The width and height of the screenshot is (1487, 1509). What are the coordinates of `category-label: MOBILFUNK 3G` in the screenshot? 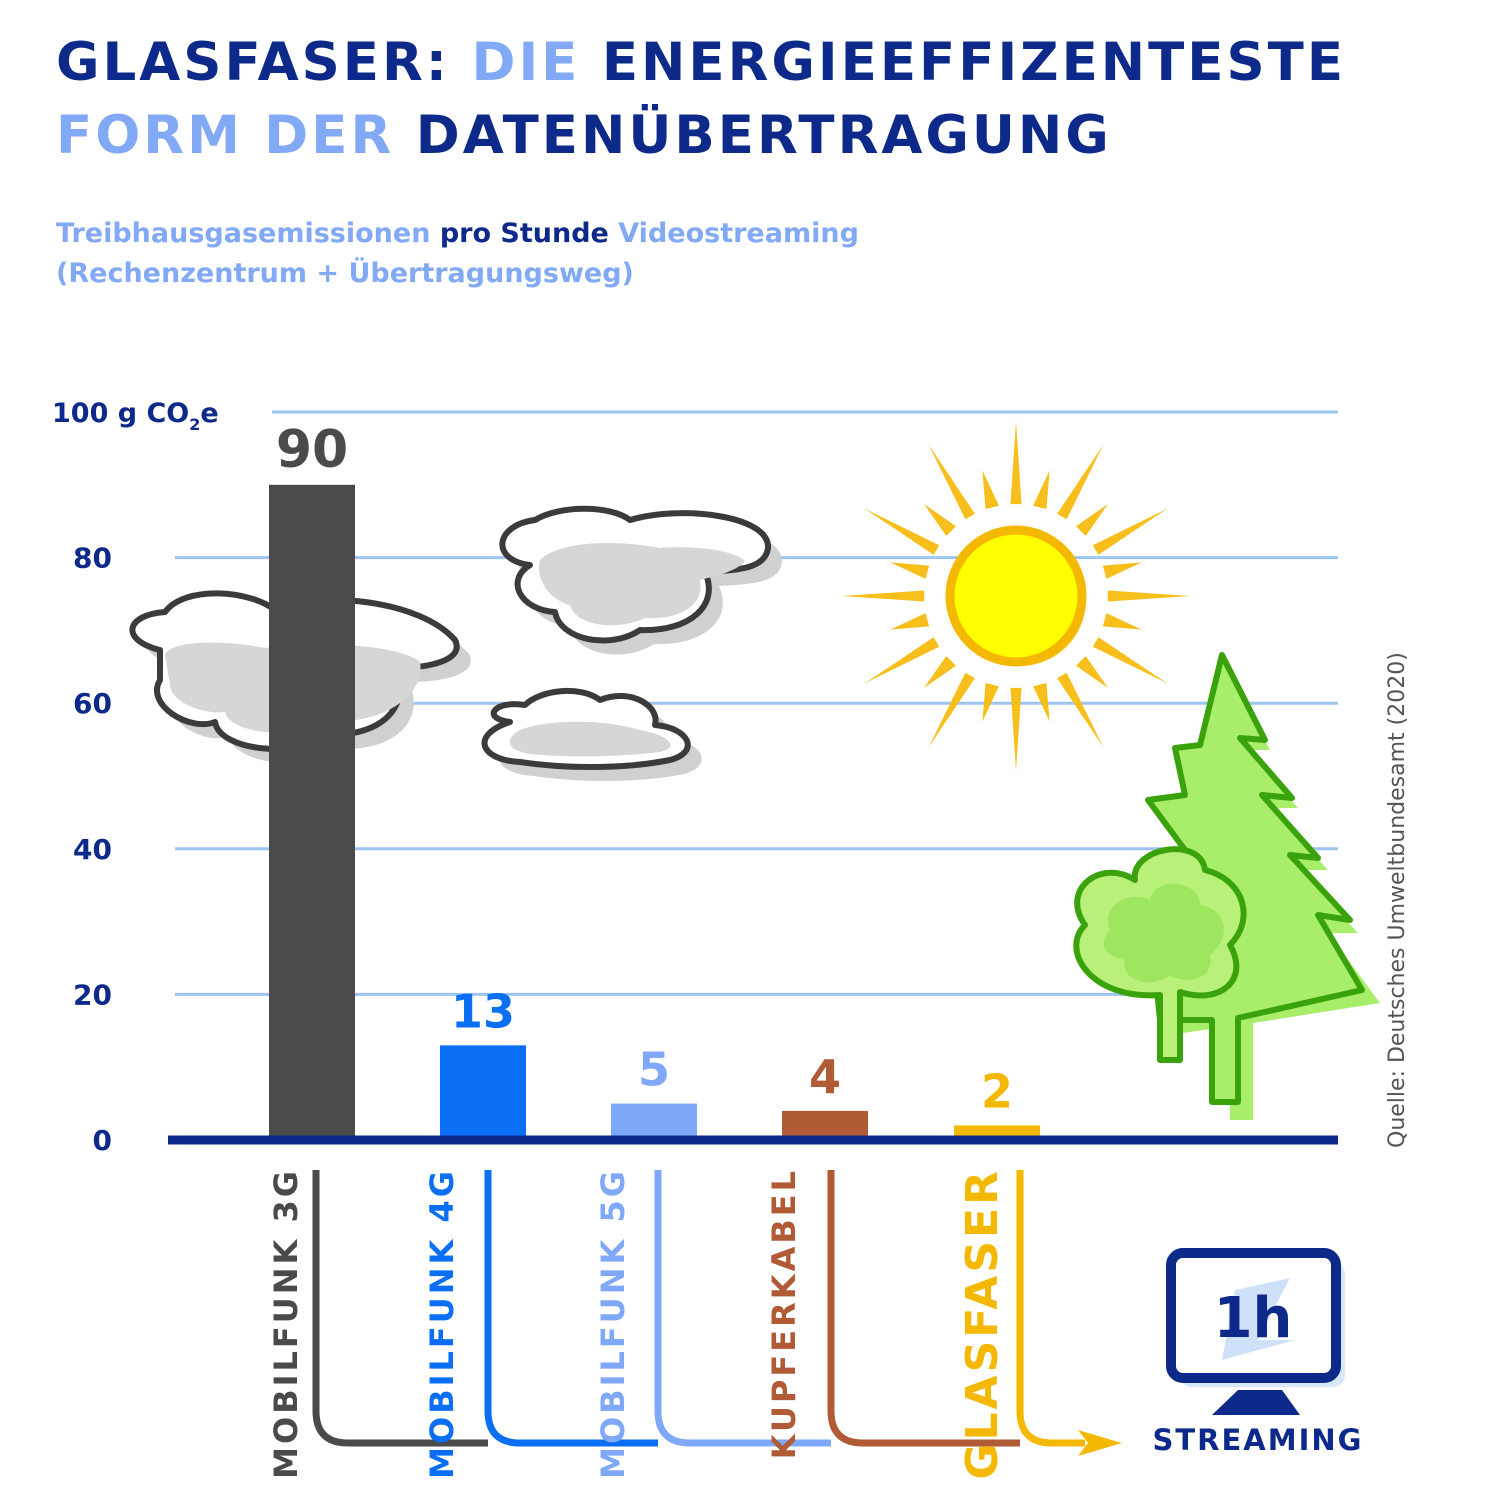 It's located at (286, 1323).